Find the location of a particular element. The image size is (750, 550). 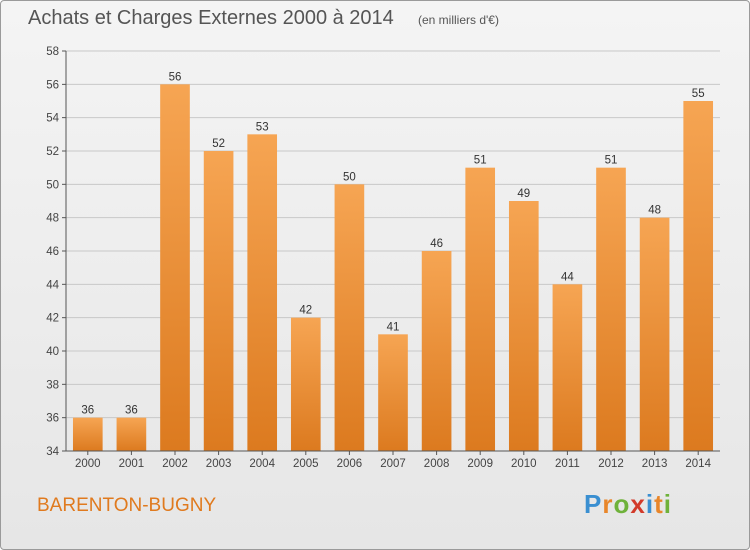

x-tick-label: 2001 is located at coordinates (132, 464).